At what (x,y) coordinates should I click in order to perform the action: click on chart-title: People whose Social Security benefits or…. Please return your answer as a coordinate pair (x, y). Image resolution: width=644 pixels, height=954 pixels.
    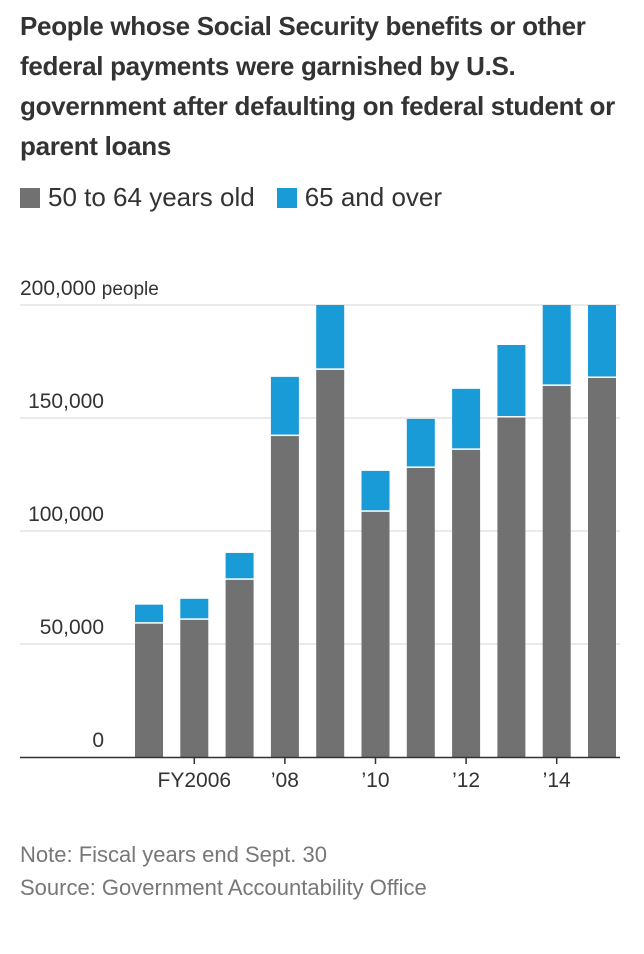
    Looking at the image, I should click on (317, 86).